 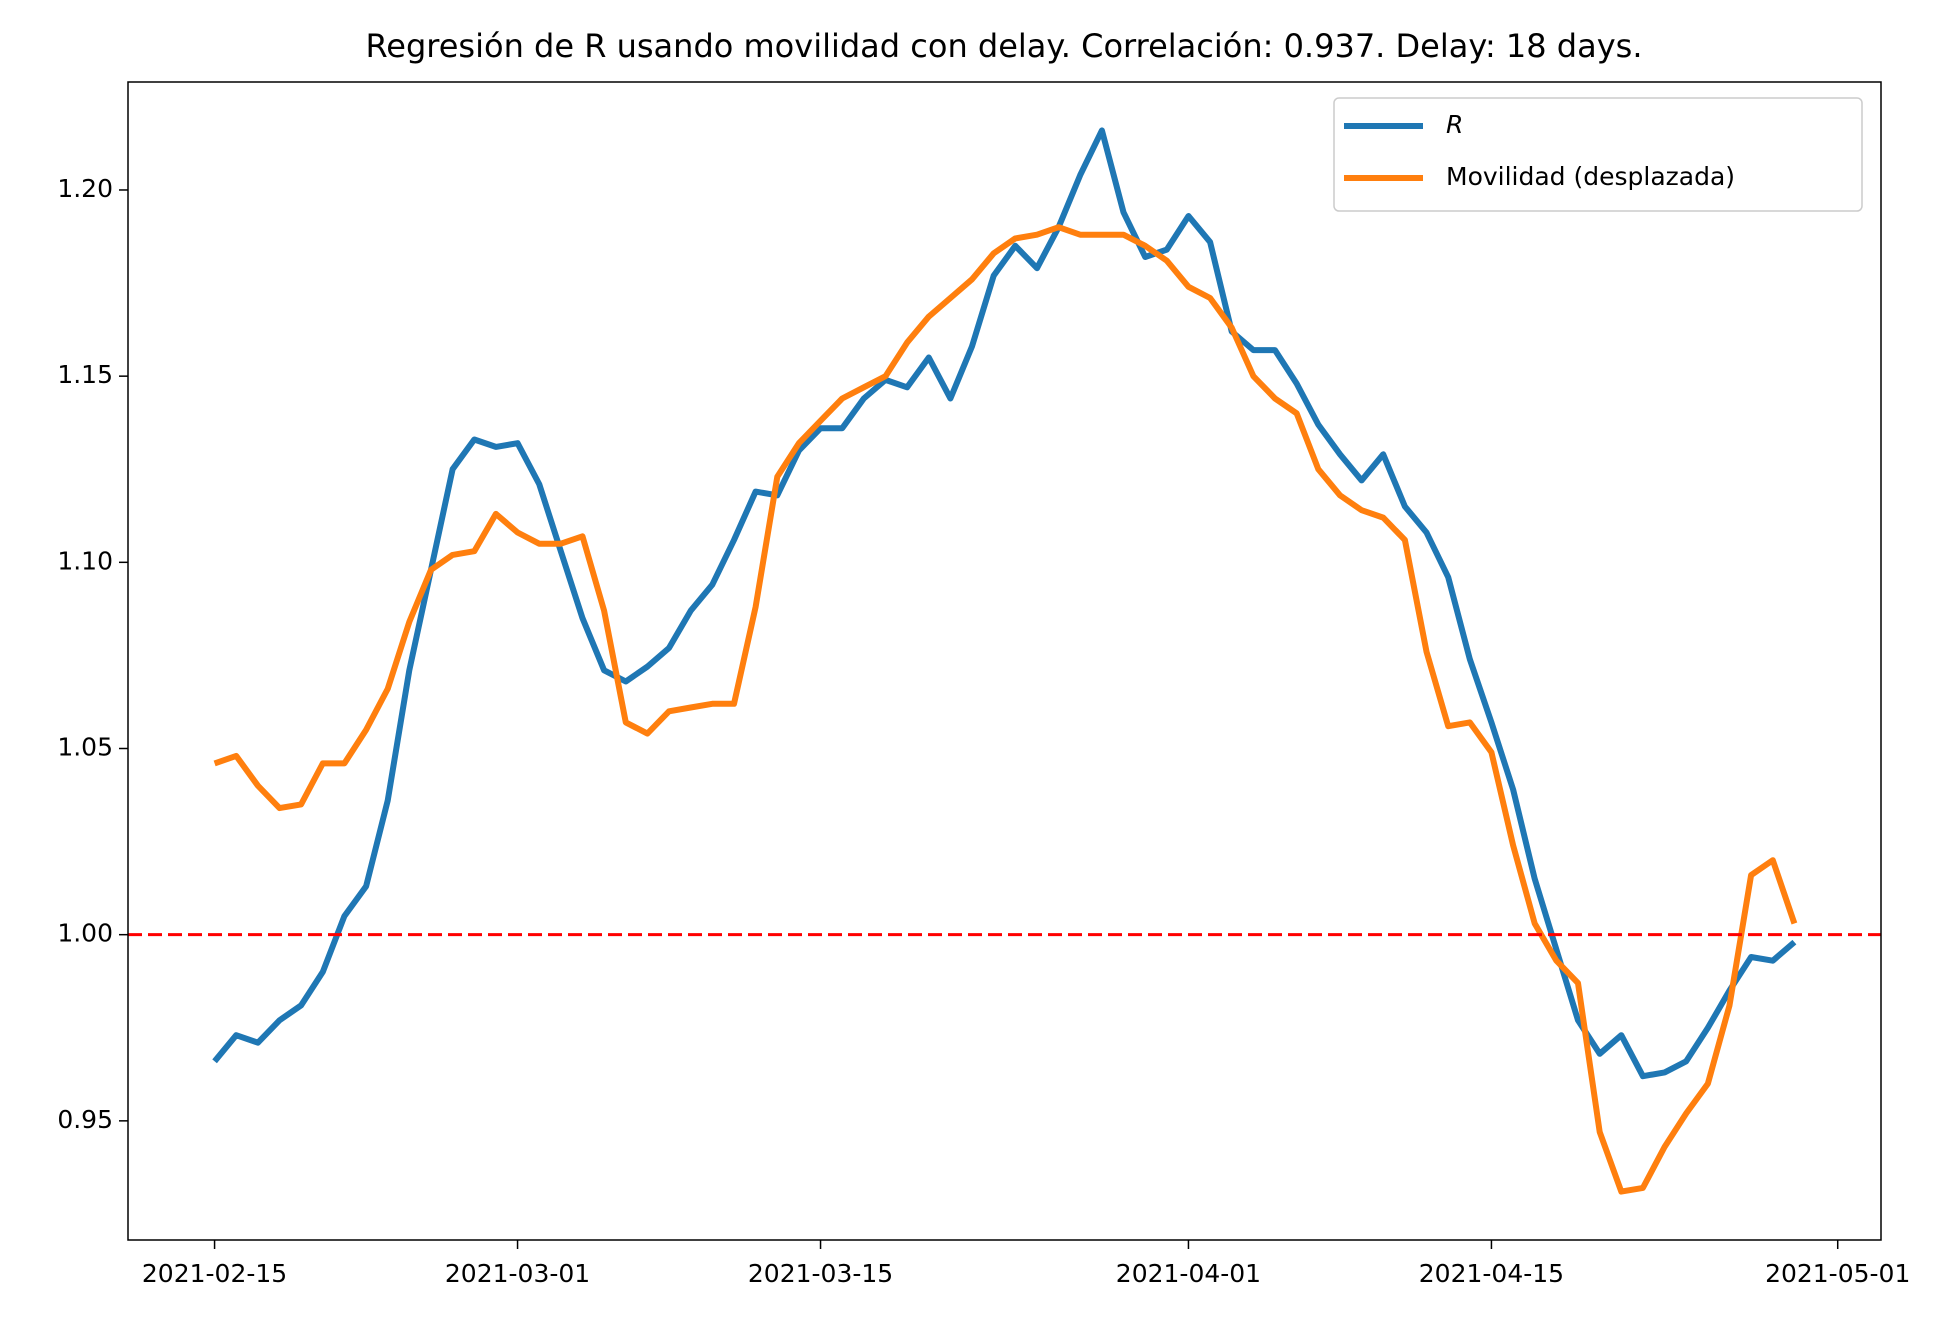 What do you see at coordinates (85, 1119) in the screenshot?
I see `y-tick-label: 0.95` at bounding box center [85, 1119].